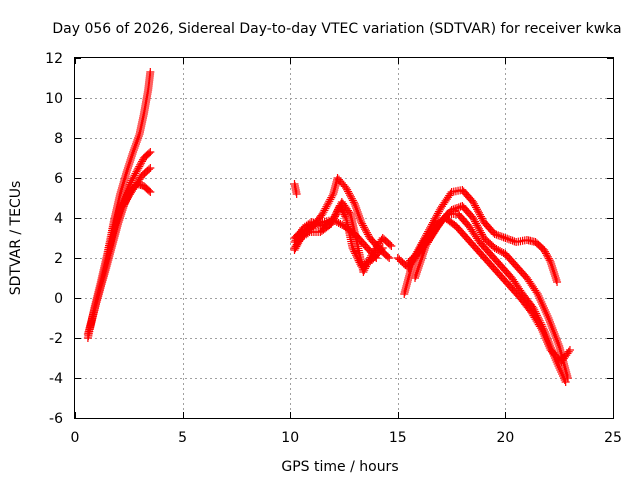 The width and height of the screenshot is (640, 480). I want to click on y-tick-label: 6, so click(58, 179).